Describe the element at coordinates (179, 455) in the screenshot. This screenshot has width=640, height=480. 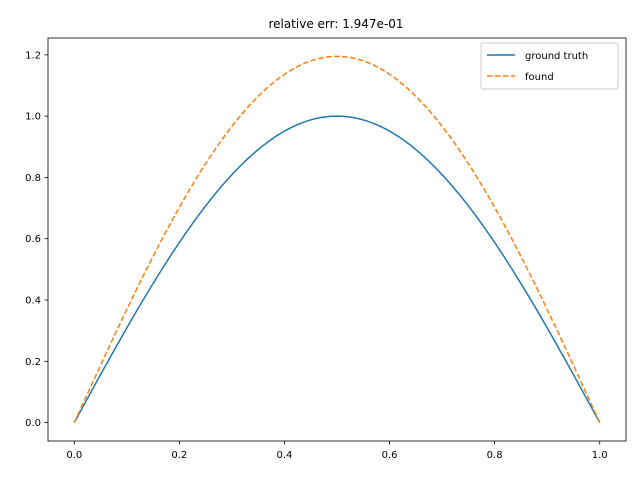
I see `x-tick-label: 0.2` at that location.